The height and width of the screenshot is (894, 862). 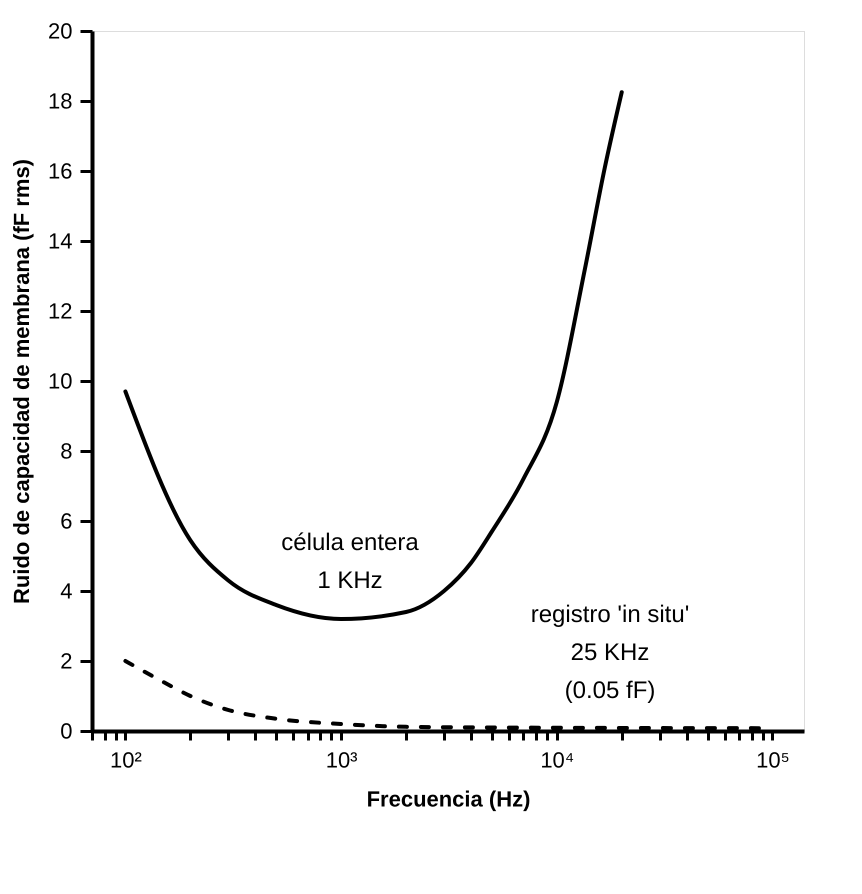 I want to click on y-tick-label: 18, so click(x=60, y=101).